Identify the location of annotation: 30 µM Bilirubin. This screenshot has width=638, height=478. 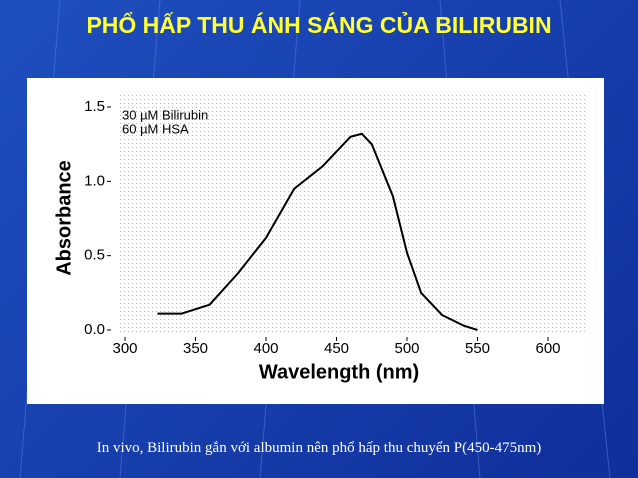
(165, 114).